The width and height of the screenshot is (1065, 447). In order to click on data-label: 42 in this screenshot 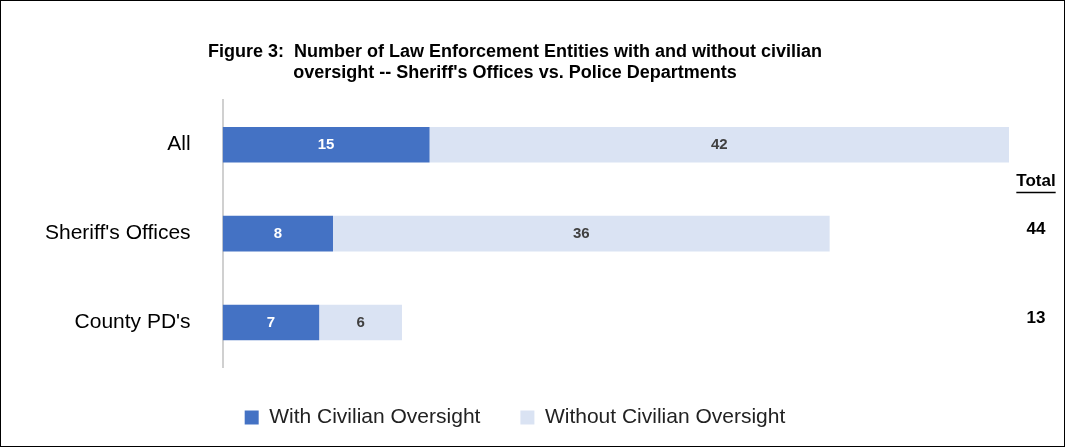, I will do `click(719, 143)`.